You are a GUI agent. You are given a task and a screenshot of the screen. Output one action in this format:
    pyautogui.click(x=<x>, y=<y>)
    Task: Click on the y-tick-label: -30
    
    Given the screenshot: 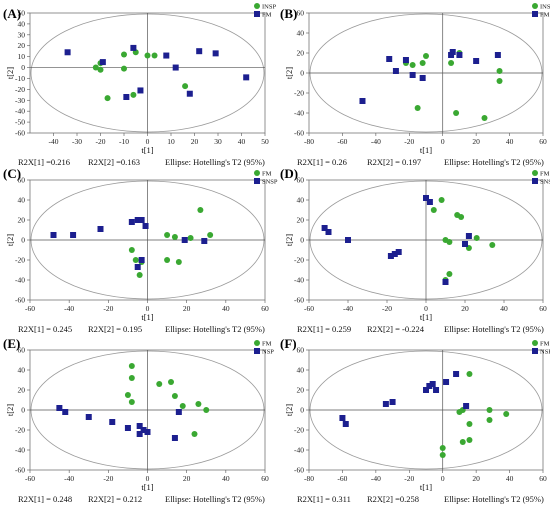 What is the action you would take?
    pyautogui.click(x=20, y=100)
    